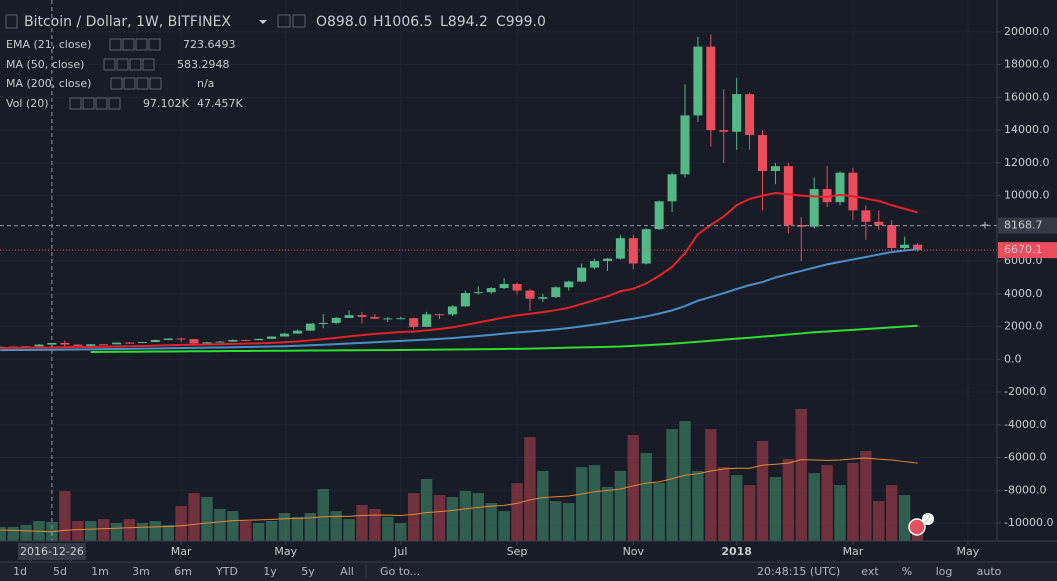 The width and height of the screenshot is (1057, 581). What do you see at coordinates (299, 21) in the screenshot?
I see `icon-hide` at bounding box center [299, 21].